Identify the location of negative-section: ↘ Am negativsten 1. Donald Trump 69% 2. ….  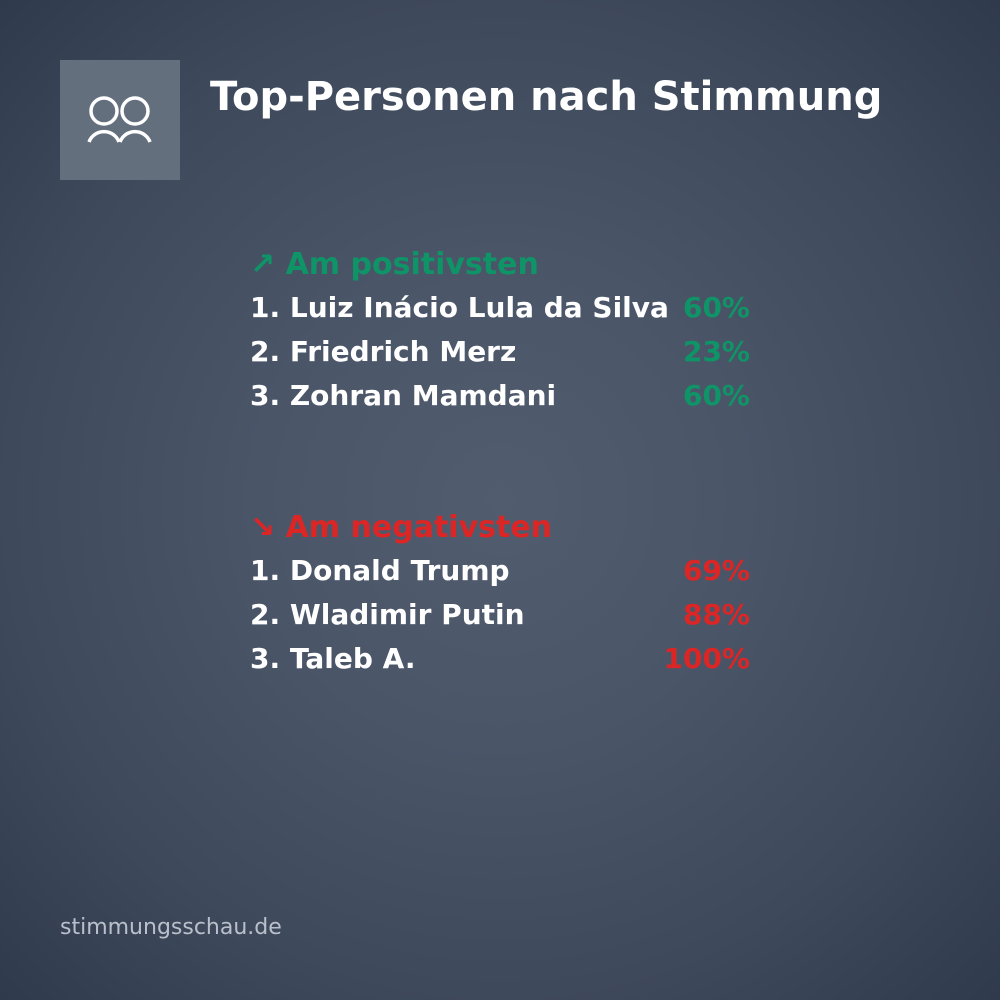
(500, 594).